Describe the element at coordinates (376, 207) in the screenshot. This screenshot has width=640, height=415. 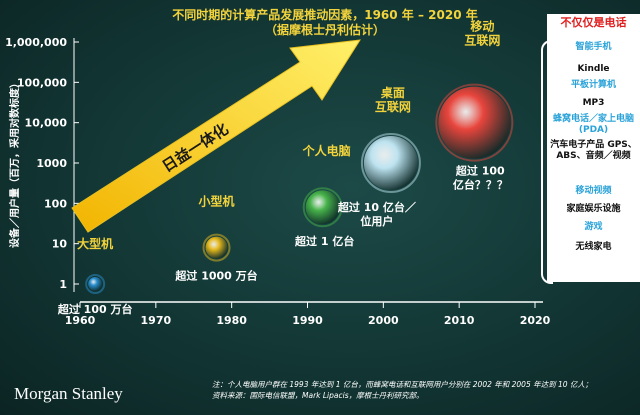
I see `bubble-value-label: 超过 10 亿台／` at that location.